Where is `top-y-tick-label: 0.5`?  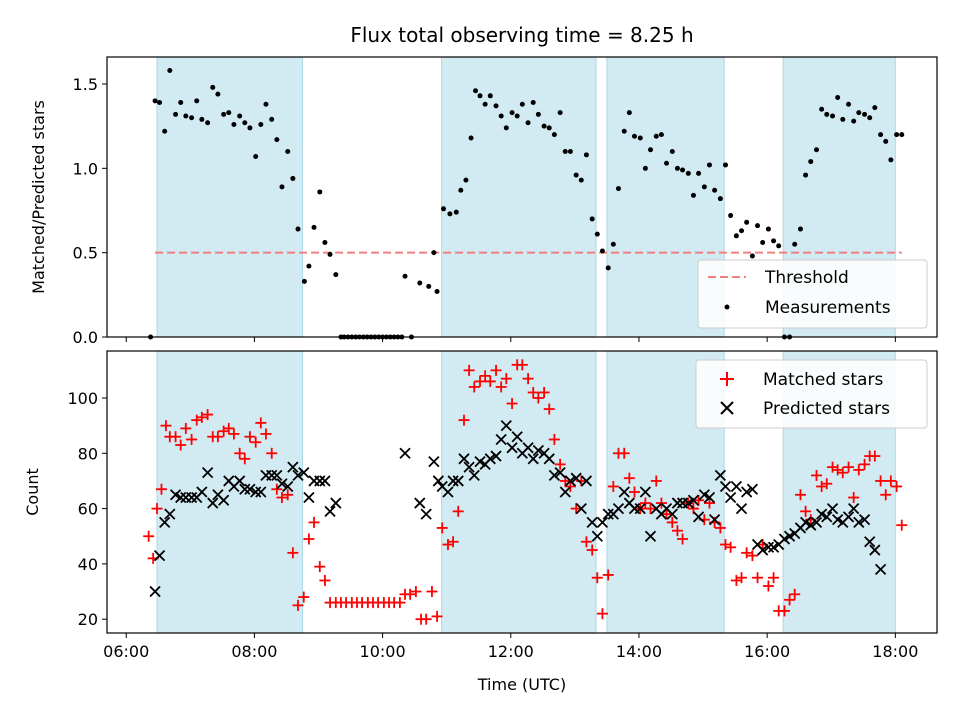 top-y-tick-label: 0.5 is located at coordinates (85, 253).